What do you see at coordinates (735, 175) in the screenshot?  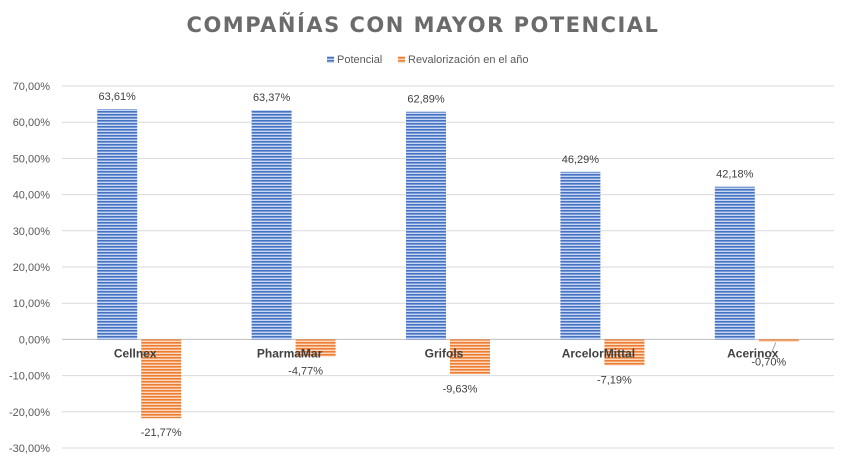 I see `data-label-potencial: 42,18%` at bounding box center [735, 175].